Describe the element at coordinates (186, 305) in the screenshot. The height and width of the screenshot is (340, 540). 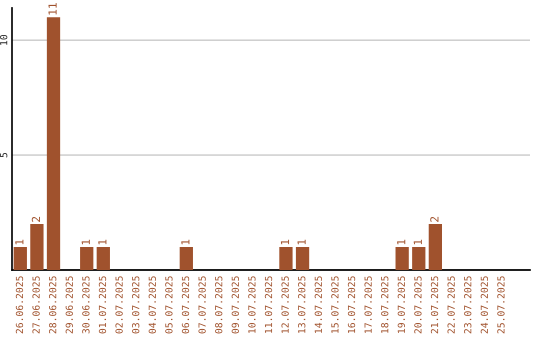
I see `x-tick-label: 06.07.2025` at that location.